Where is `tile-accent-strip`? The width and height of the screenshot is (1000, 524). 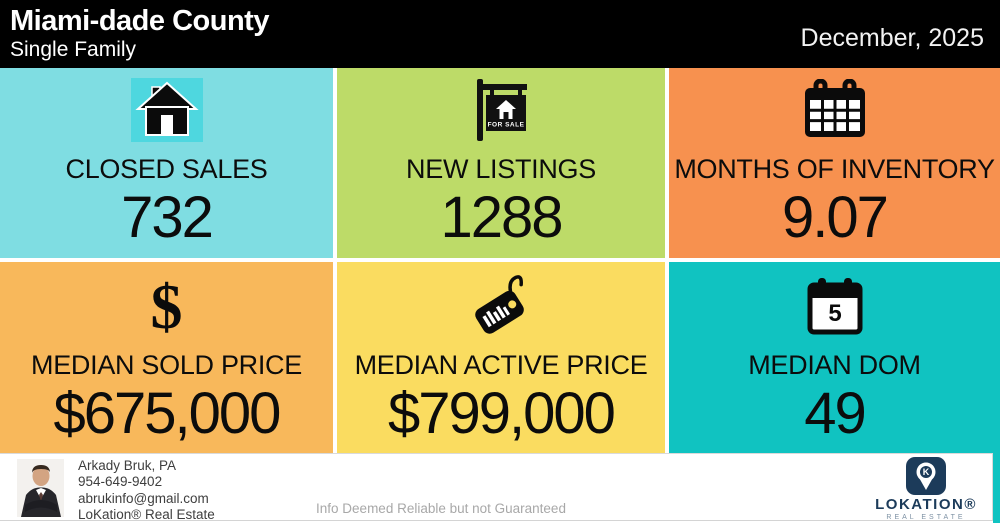
tile-accent-strip is located at coordinates (996, 488).